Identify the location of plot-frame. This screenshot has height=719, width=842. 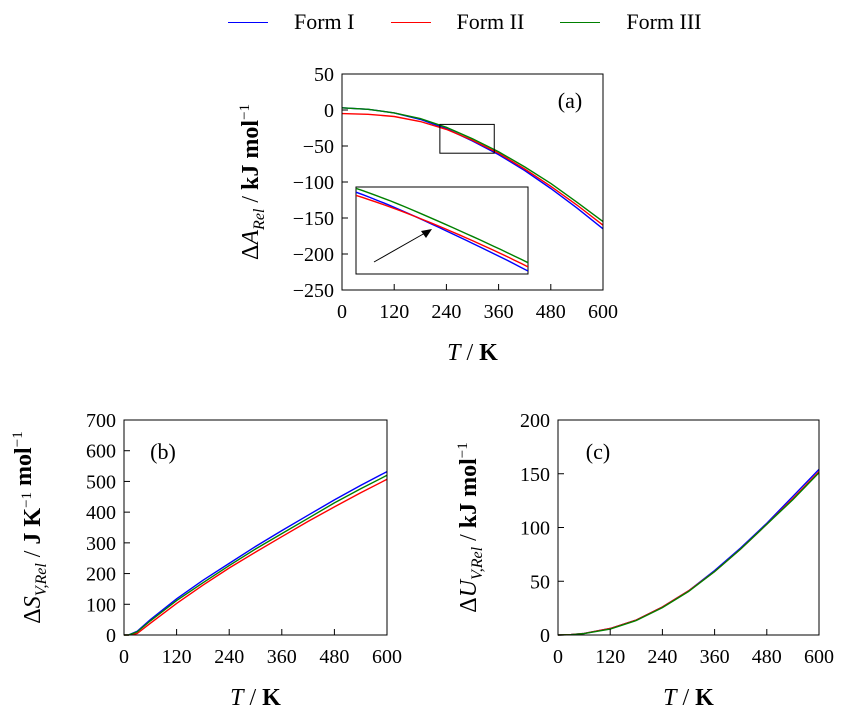
(255, 527).